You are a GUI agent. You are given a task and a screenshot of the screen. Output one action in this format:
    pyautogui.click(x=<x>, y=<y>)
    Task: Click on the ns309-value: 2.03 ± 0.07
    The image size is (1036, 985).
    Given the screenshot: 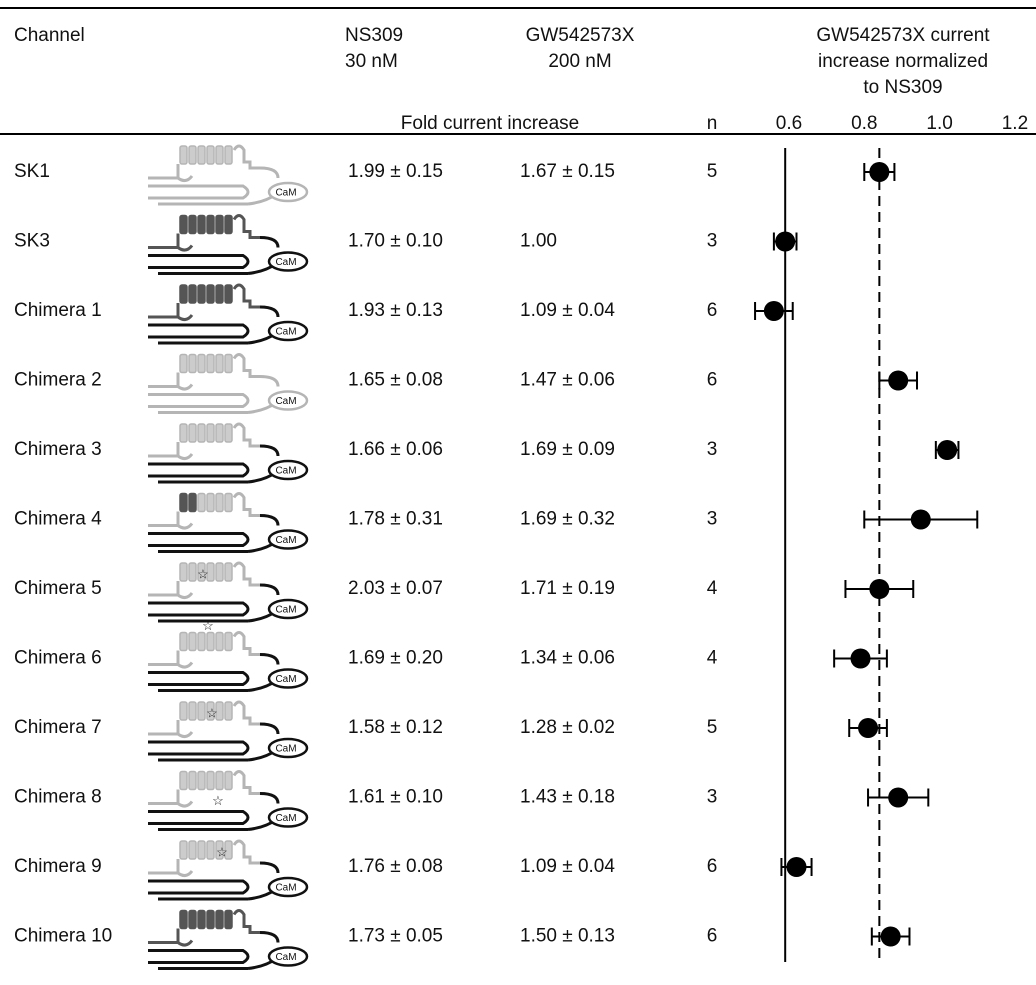 What is the action you would take?
    pyautogui.click(x=395, y=588)
    